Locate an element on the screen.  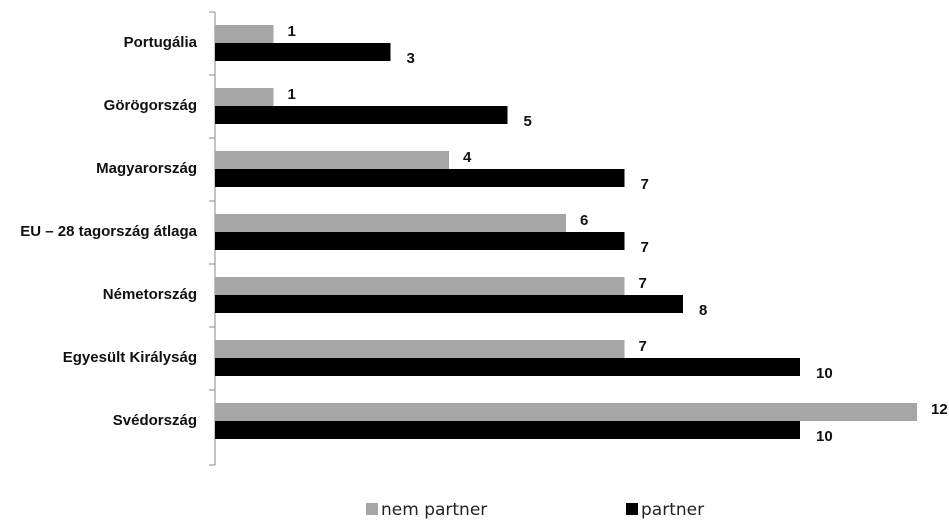
legend-label-partner: partner is located at coordinates (672, 510).